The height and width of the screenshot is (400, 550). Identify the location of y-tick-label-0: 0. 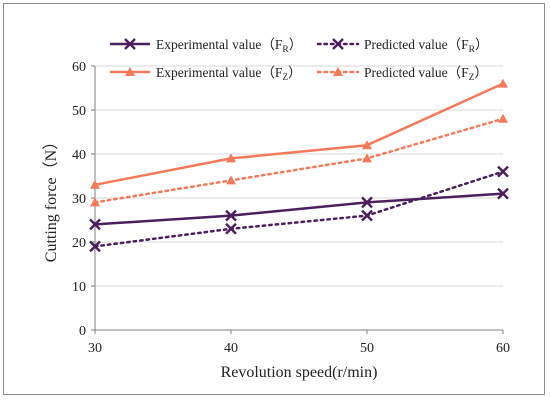
(82, 331).